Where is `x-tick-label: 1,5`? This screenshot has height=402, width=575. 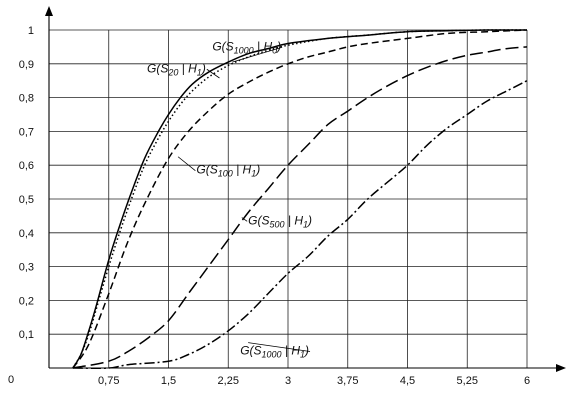
x-tick-label: 1,5 is located at coordinates (168, 381).